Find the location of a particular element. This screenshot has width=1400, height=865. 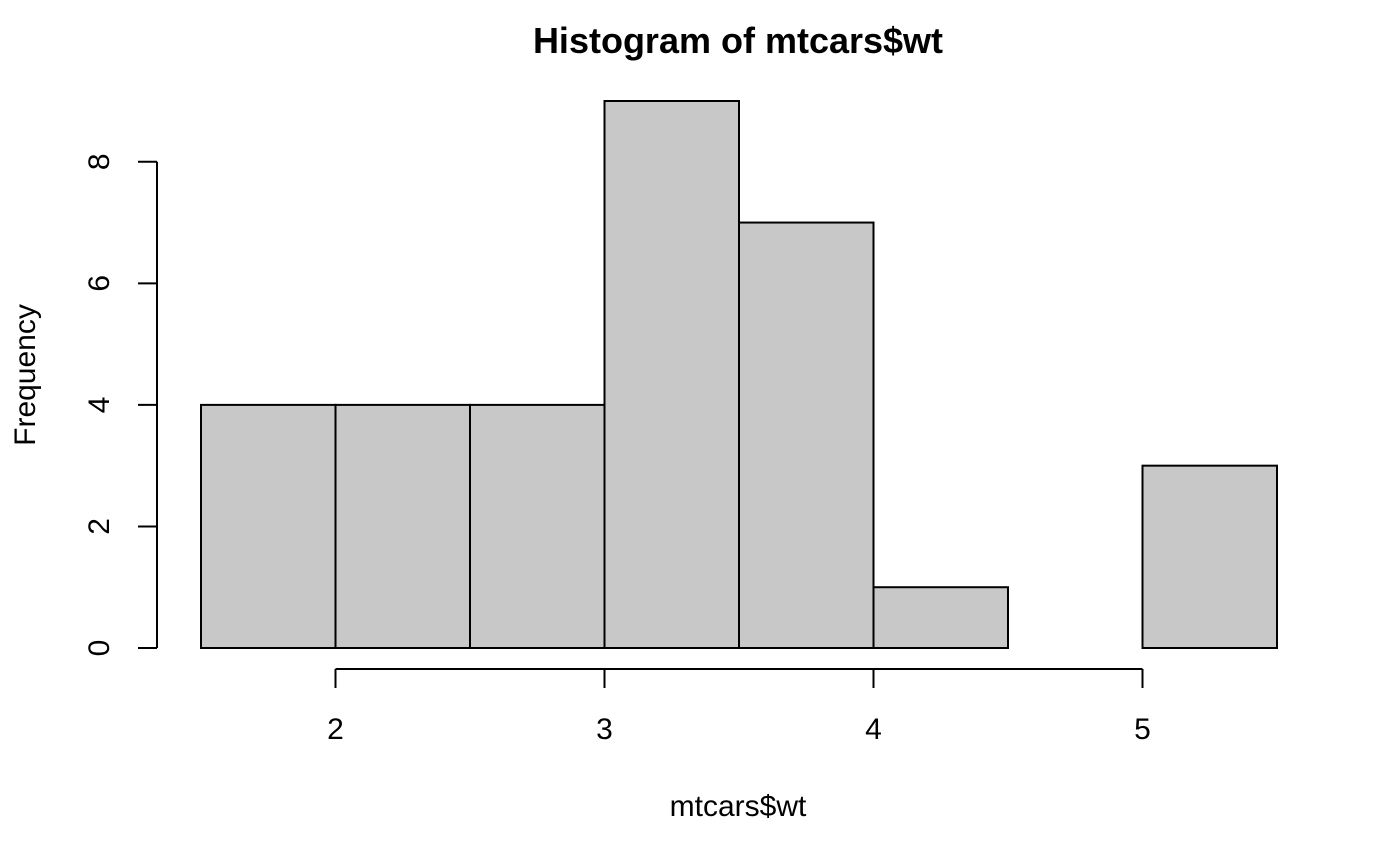

x-tick-label-0: 2 is located at coordinates (335, 729).